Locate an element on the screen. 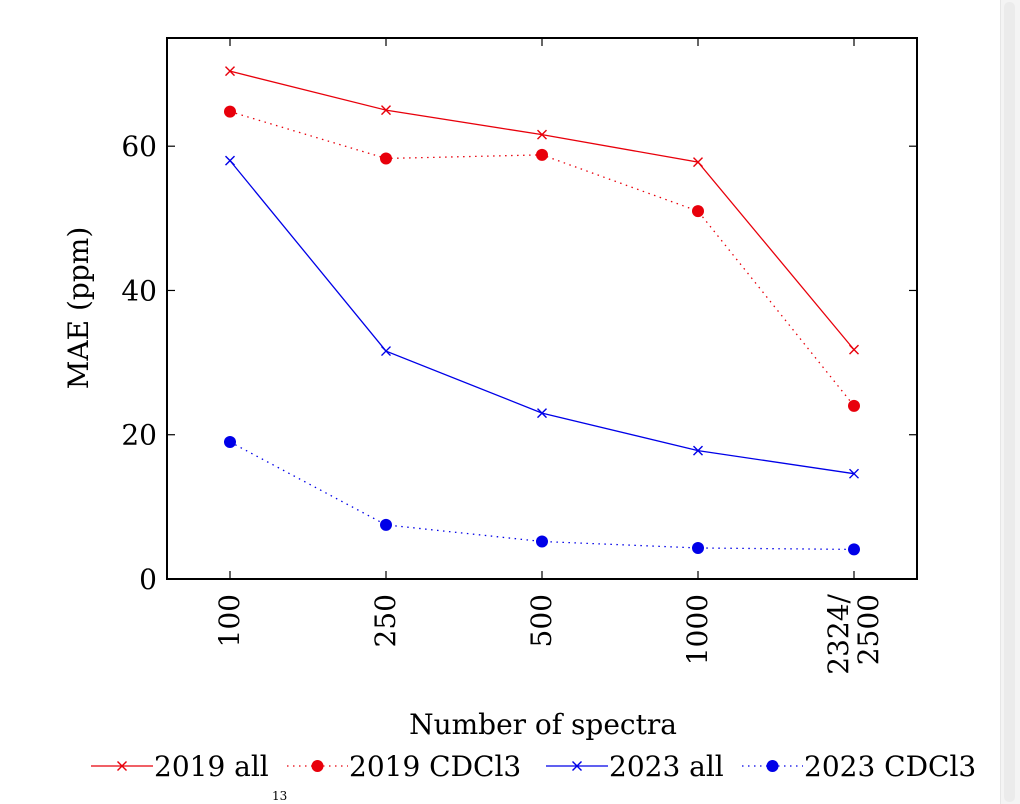 The height and width of the screenshot is (804, 1020). x-tick-label: 2324/2500 is located at coordinates (853, 633).